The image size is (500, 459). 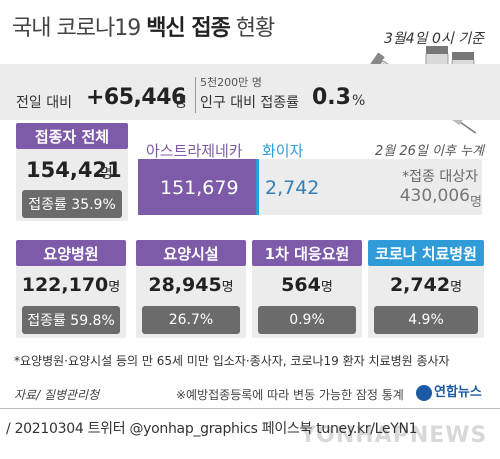 What do you see at coordinates (250, 408) in the screenshot?
I see `footer-divider` at bounding box center [250, 408].